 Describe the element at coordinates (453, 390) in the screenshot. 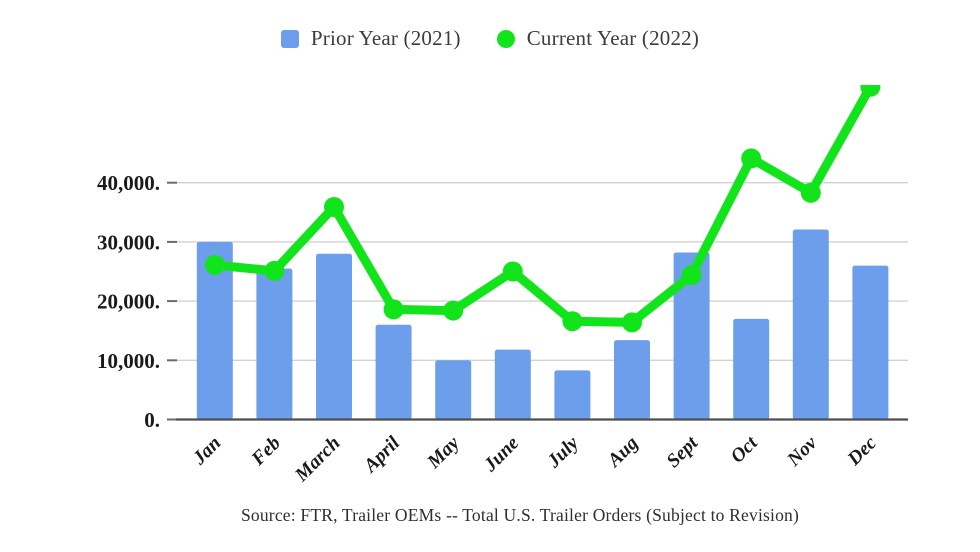

I see `bar-may` at that location.